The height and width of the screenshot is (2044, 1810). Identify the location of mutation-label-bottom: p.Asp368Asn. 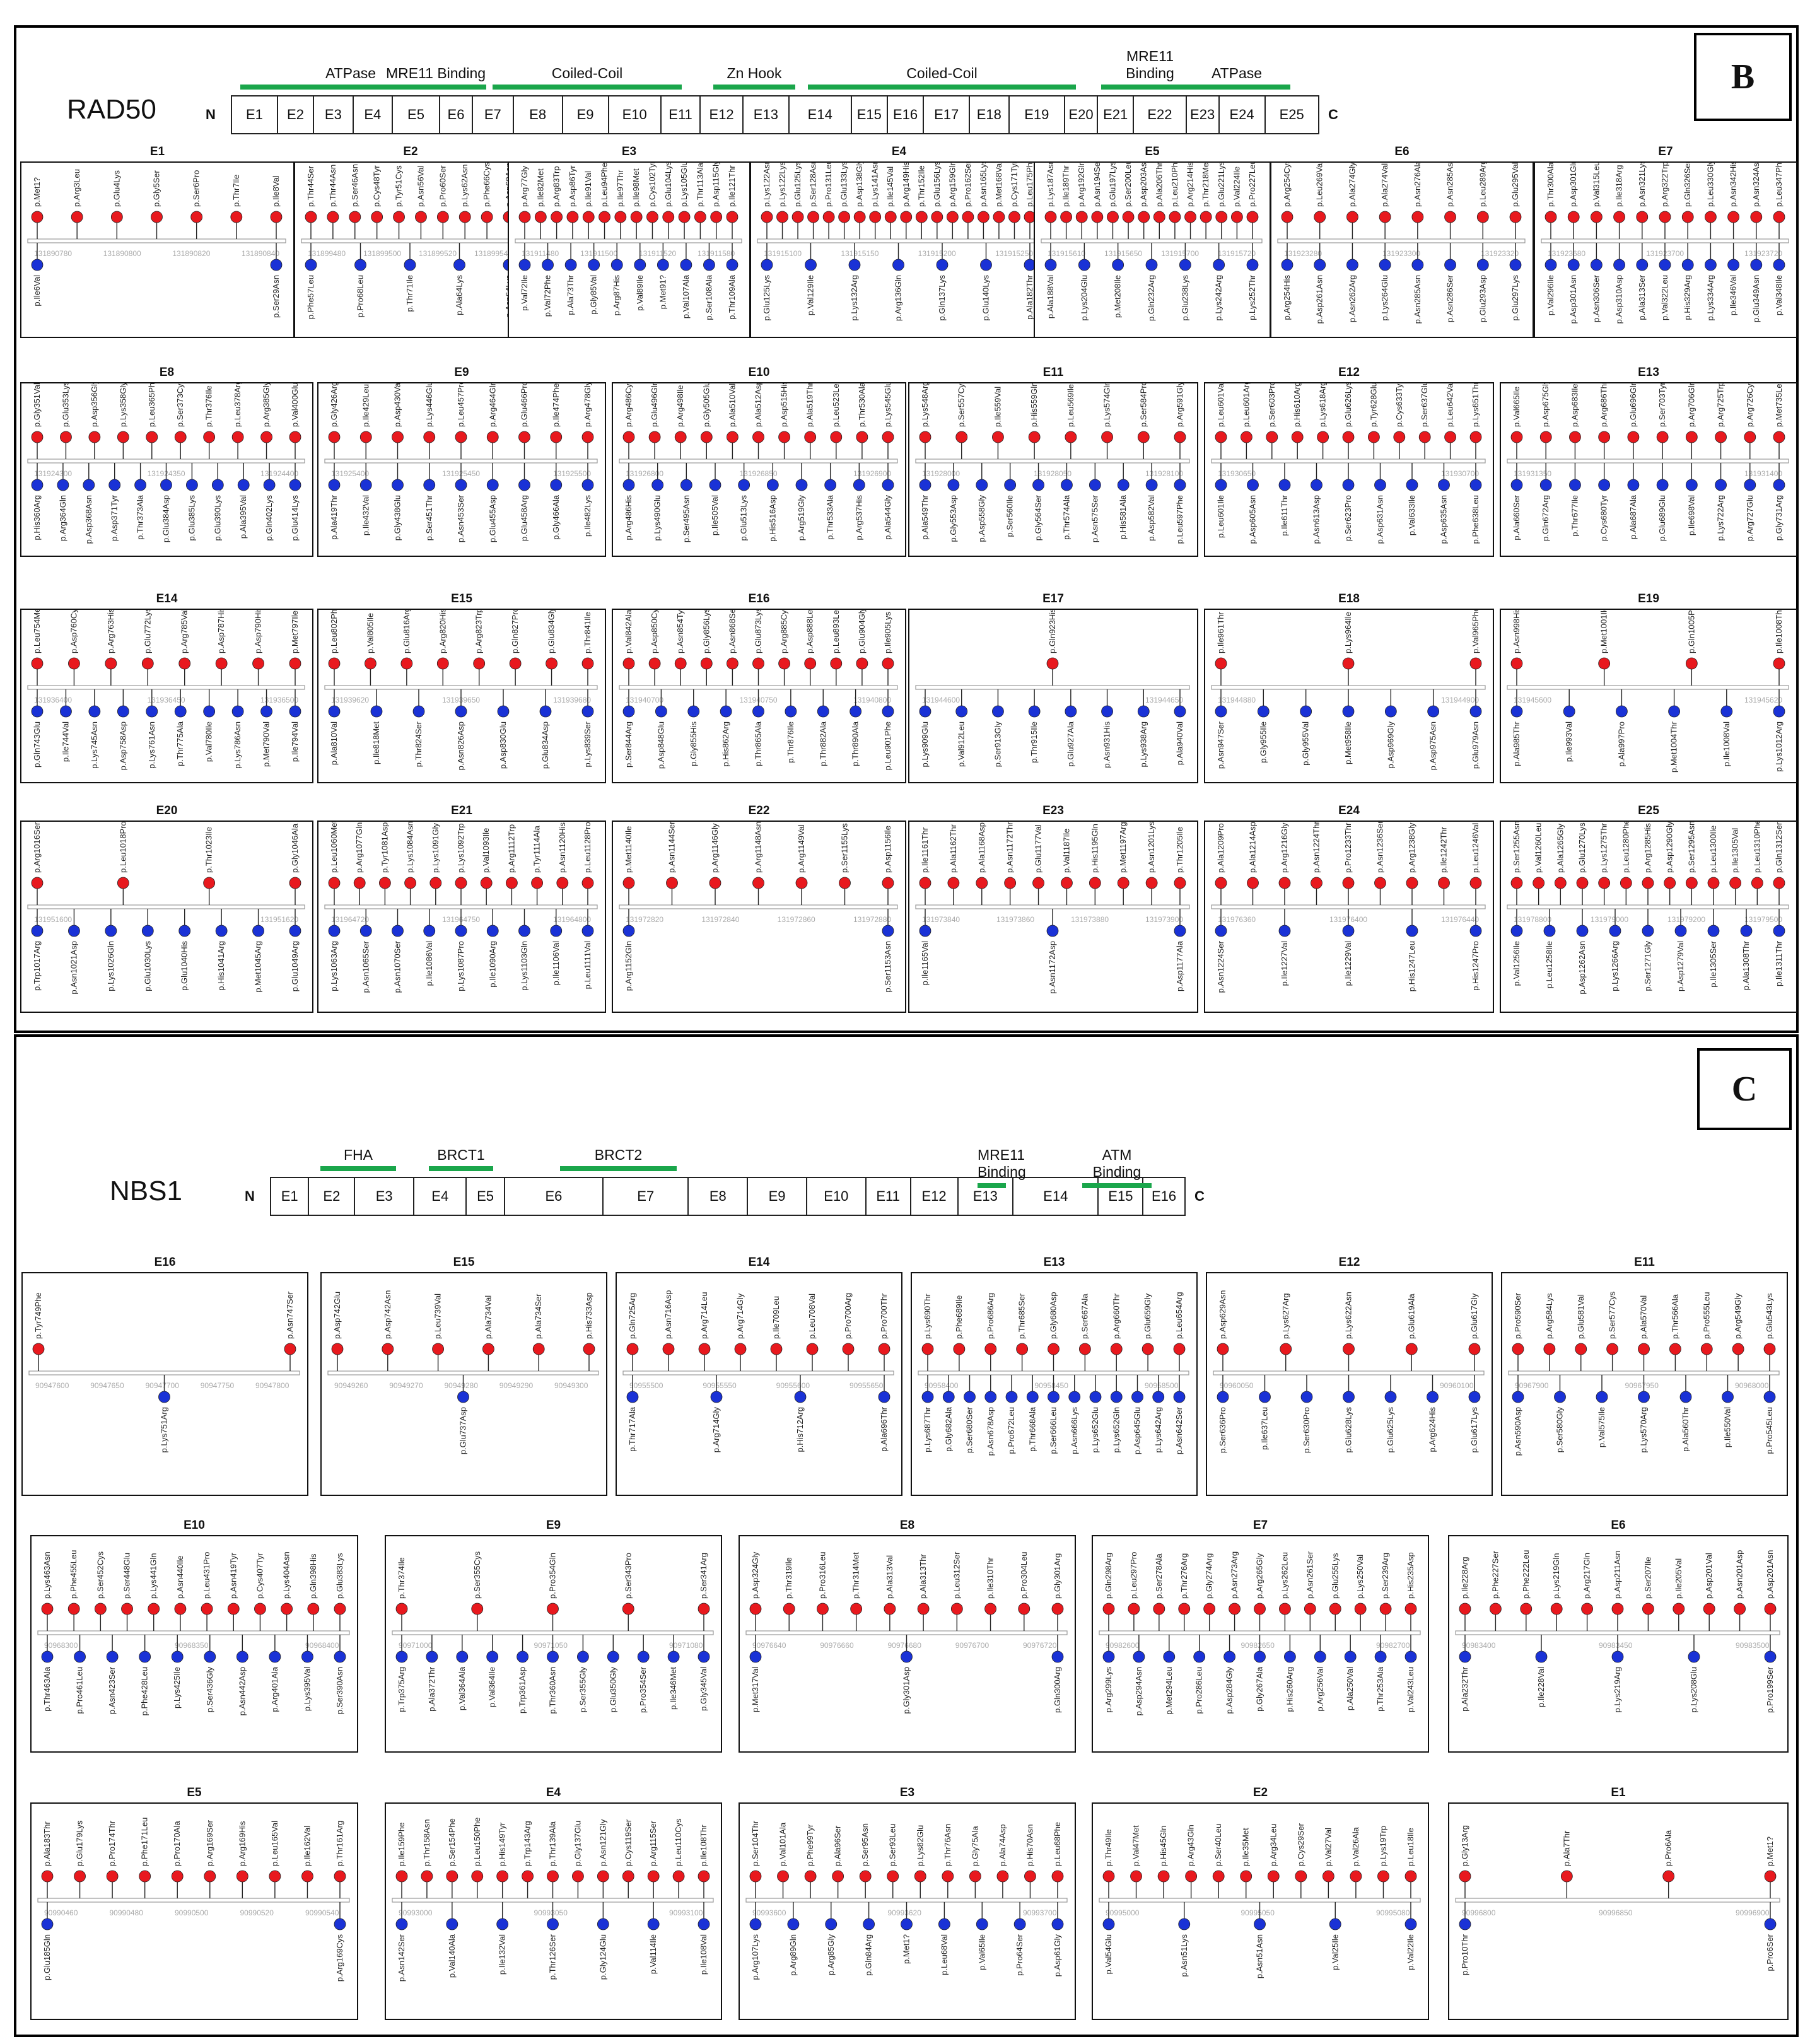
(88, 519).